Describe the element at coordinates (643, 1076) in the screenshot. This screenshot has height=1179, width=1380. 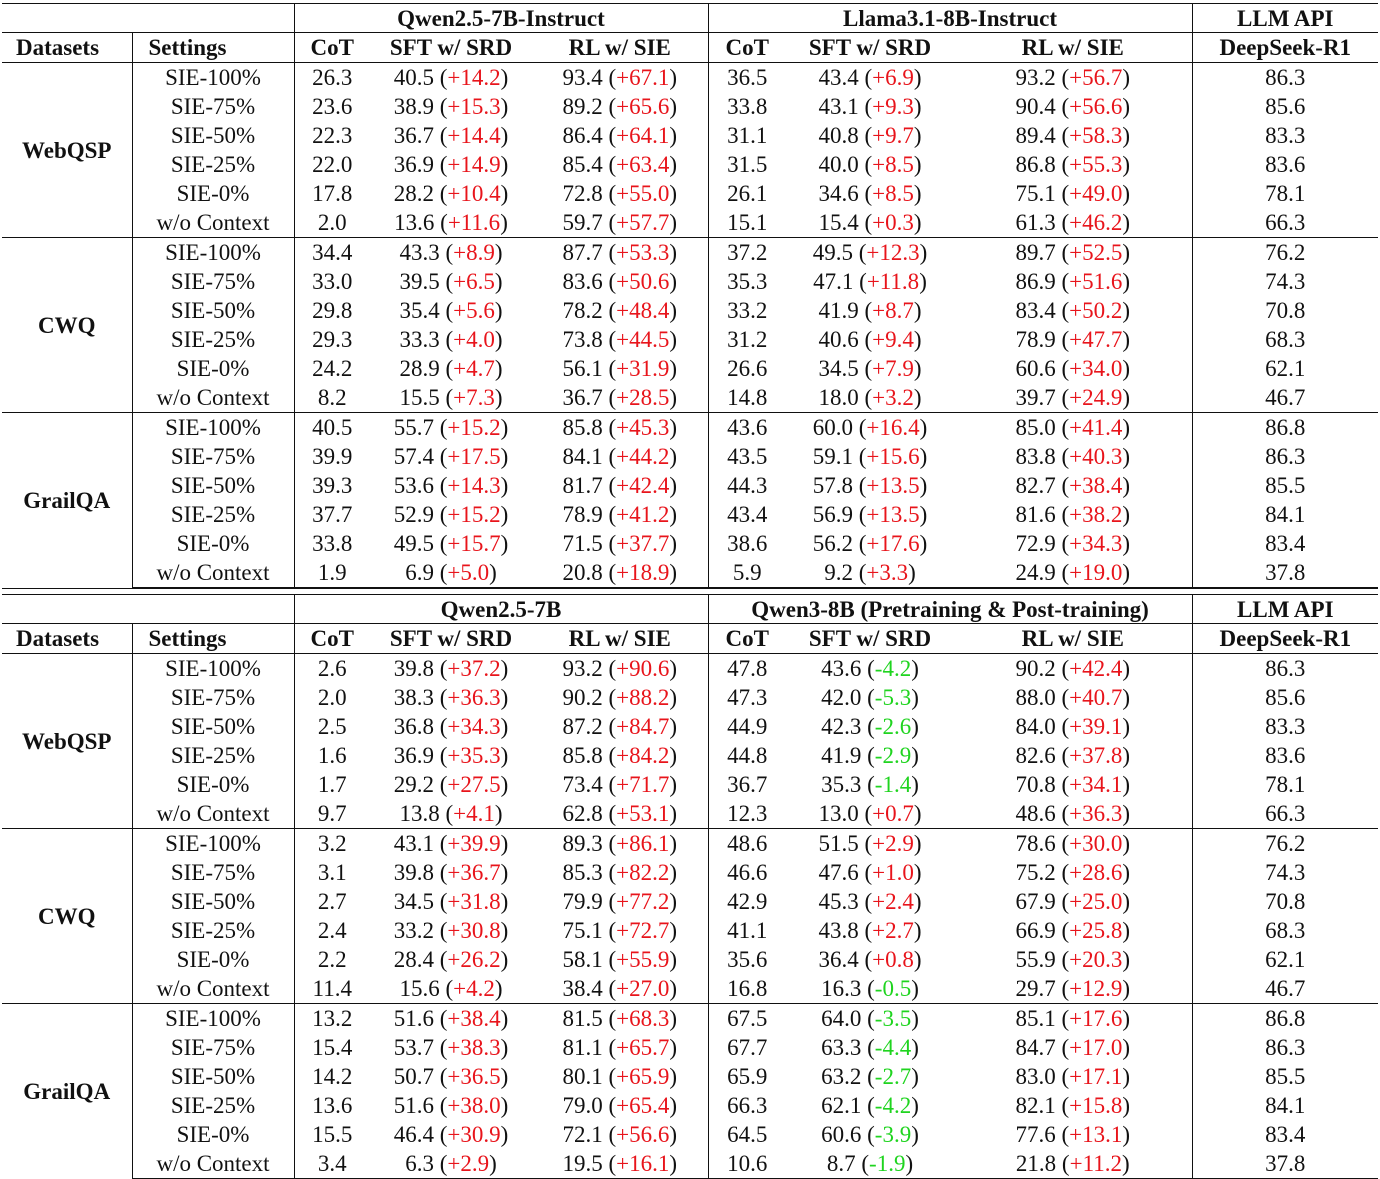
I see `delta-value: +65.9` at that location.